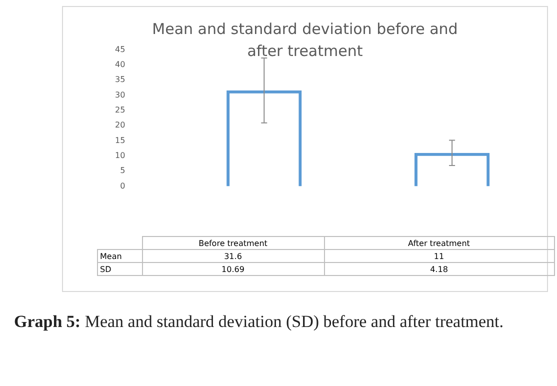 This screenshot has width=557, height=386. I want to click on text: Mean, so click(120, 256).